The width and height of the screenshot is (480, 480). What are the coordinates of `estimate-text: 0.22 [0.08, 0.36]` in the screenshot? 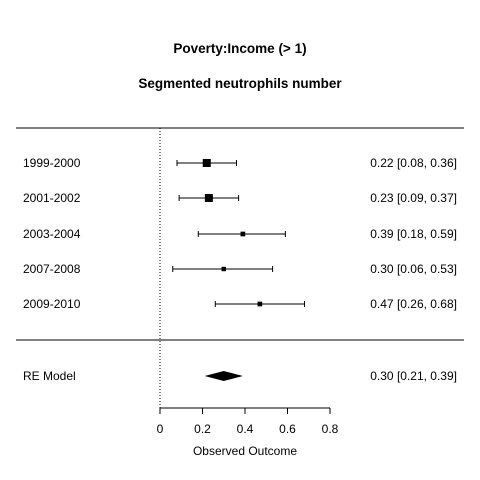 It's located at (413, 163).